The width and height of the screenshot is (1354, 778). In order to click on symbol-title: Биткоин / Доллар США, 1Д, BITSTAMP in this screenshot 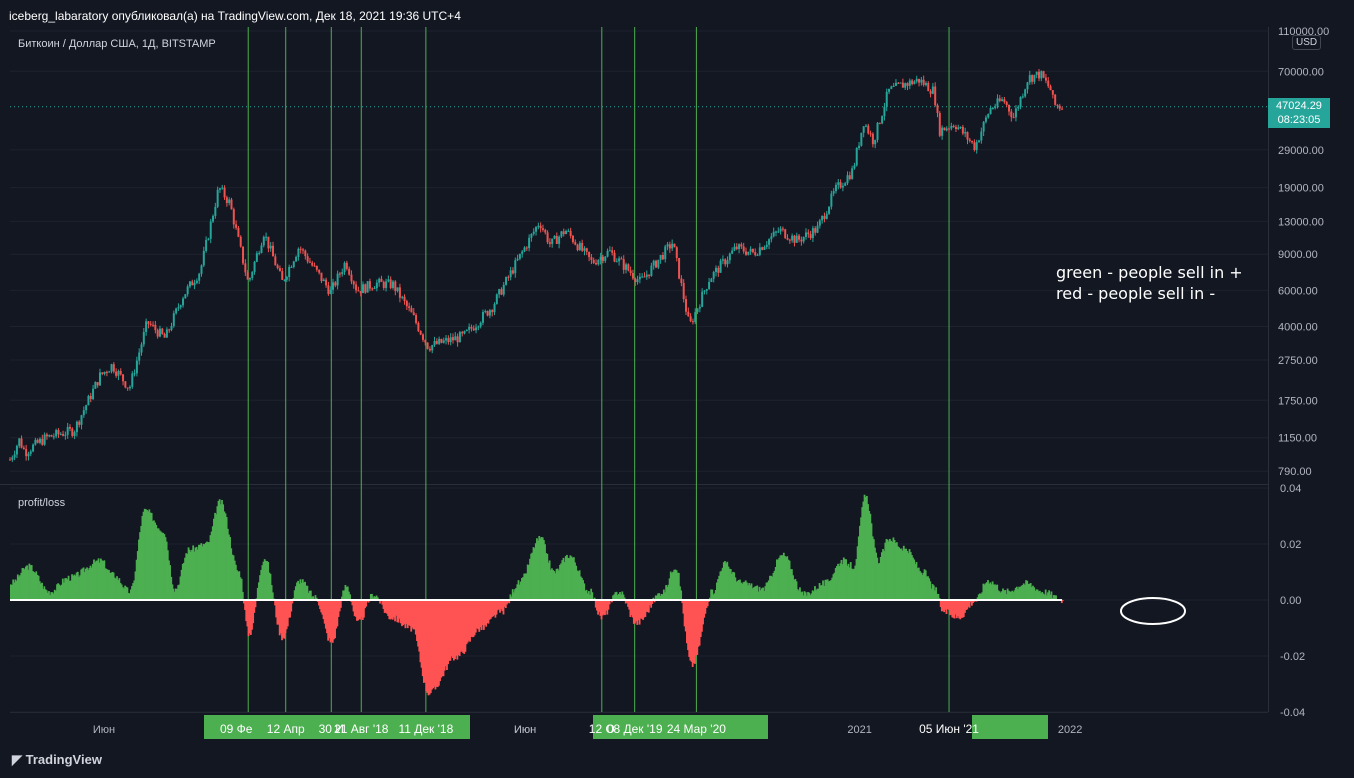, I will do `click(117, 44)`.